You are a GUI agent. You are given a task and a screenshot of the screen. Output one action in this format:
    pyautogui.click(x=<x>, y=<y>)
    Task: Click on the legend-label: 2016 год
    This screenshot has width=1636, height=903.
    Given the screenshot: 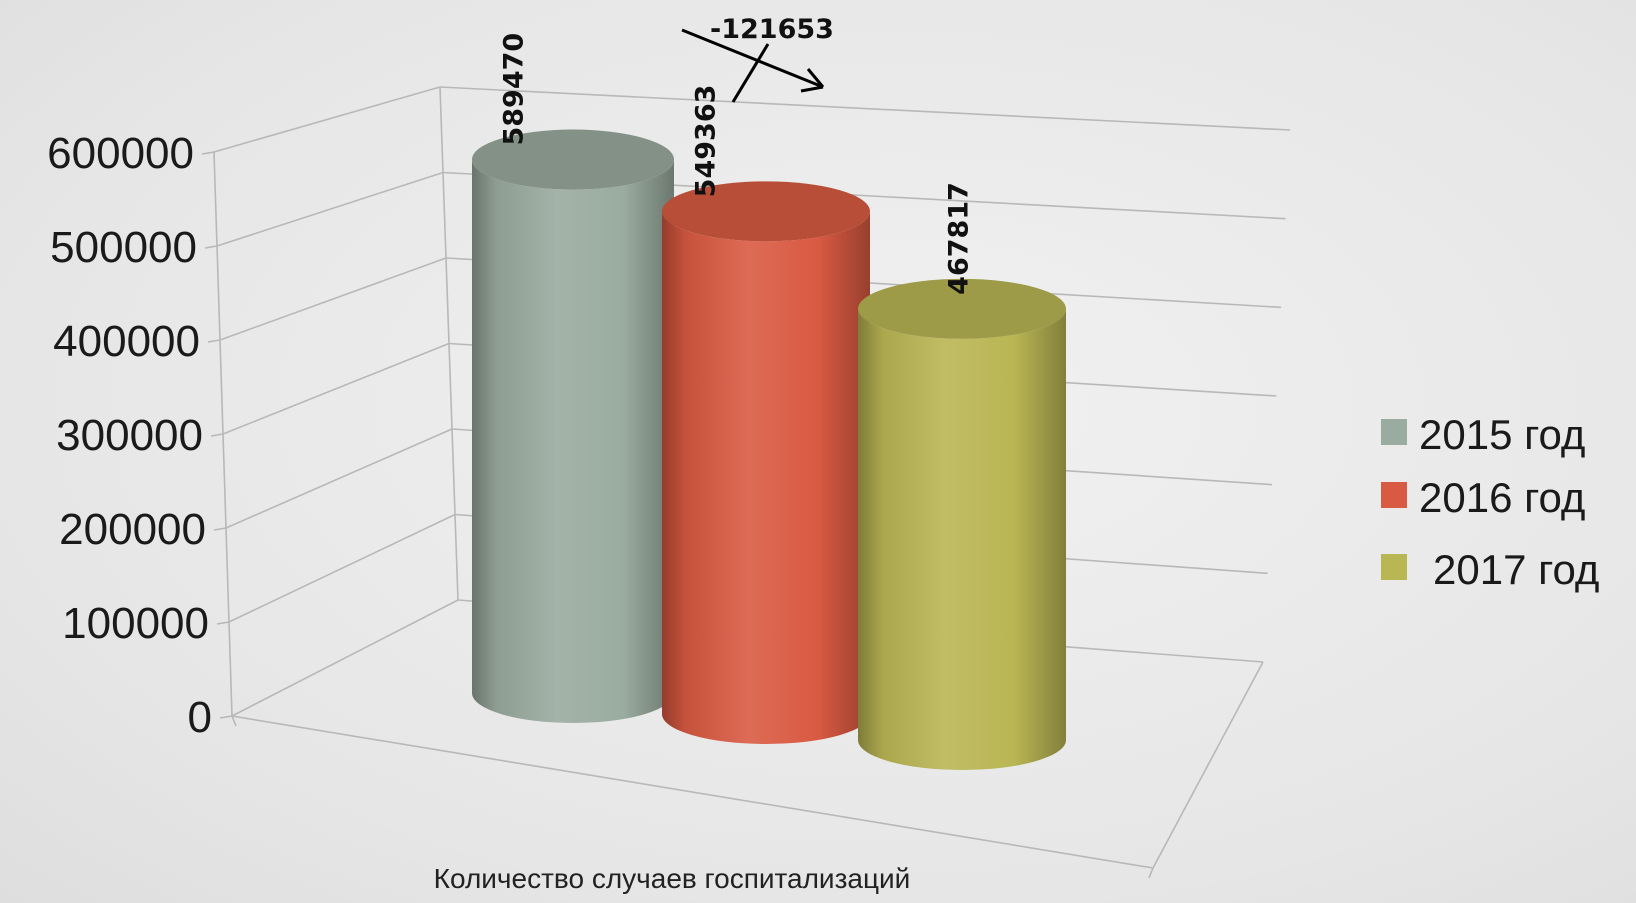 What is the action you would take?
    pyautogui.click(x=1502, y=497)
    